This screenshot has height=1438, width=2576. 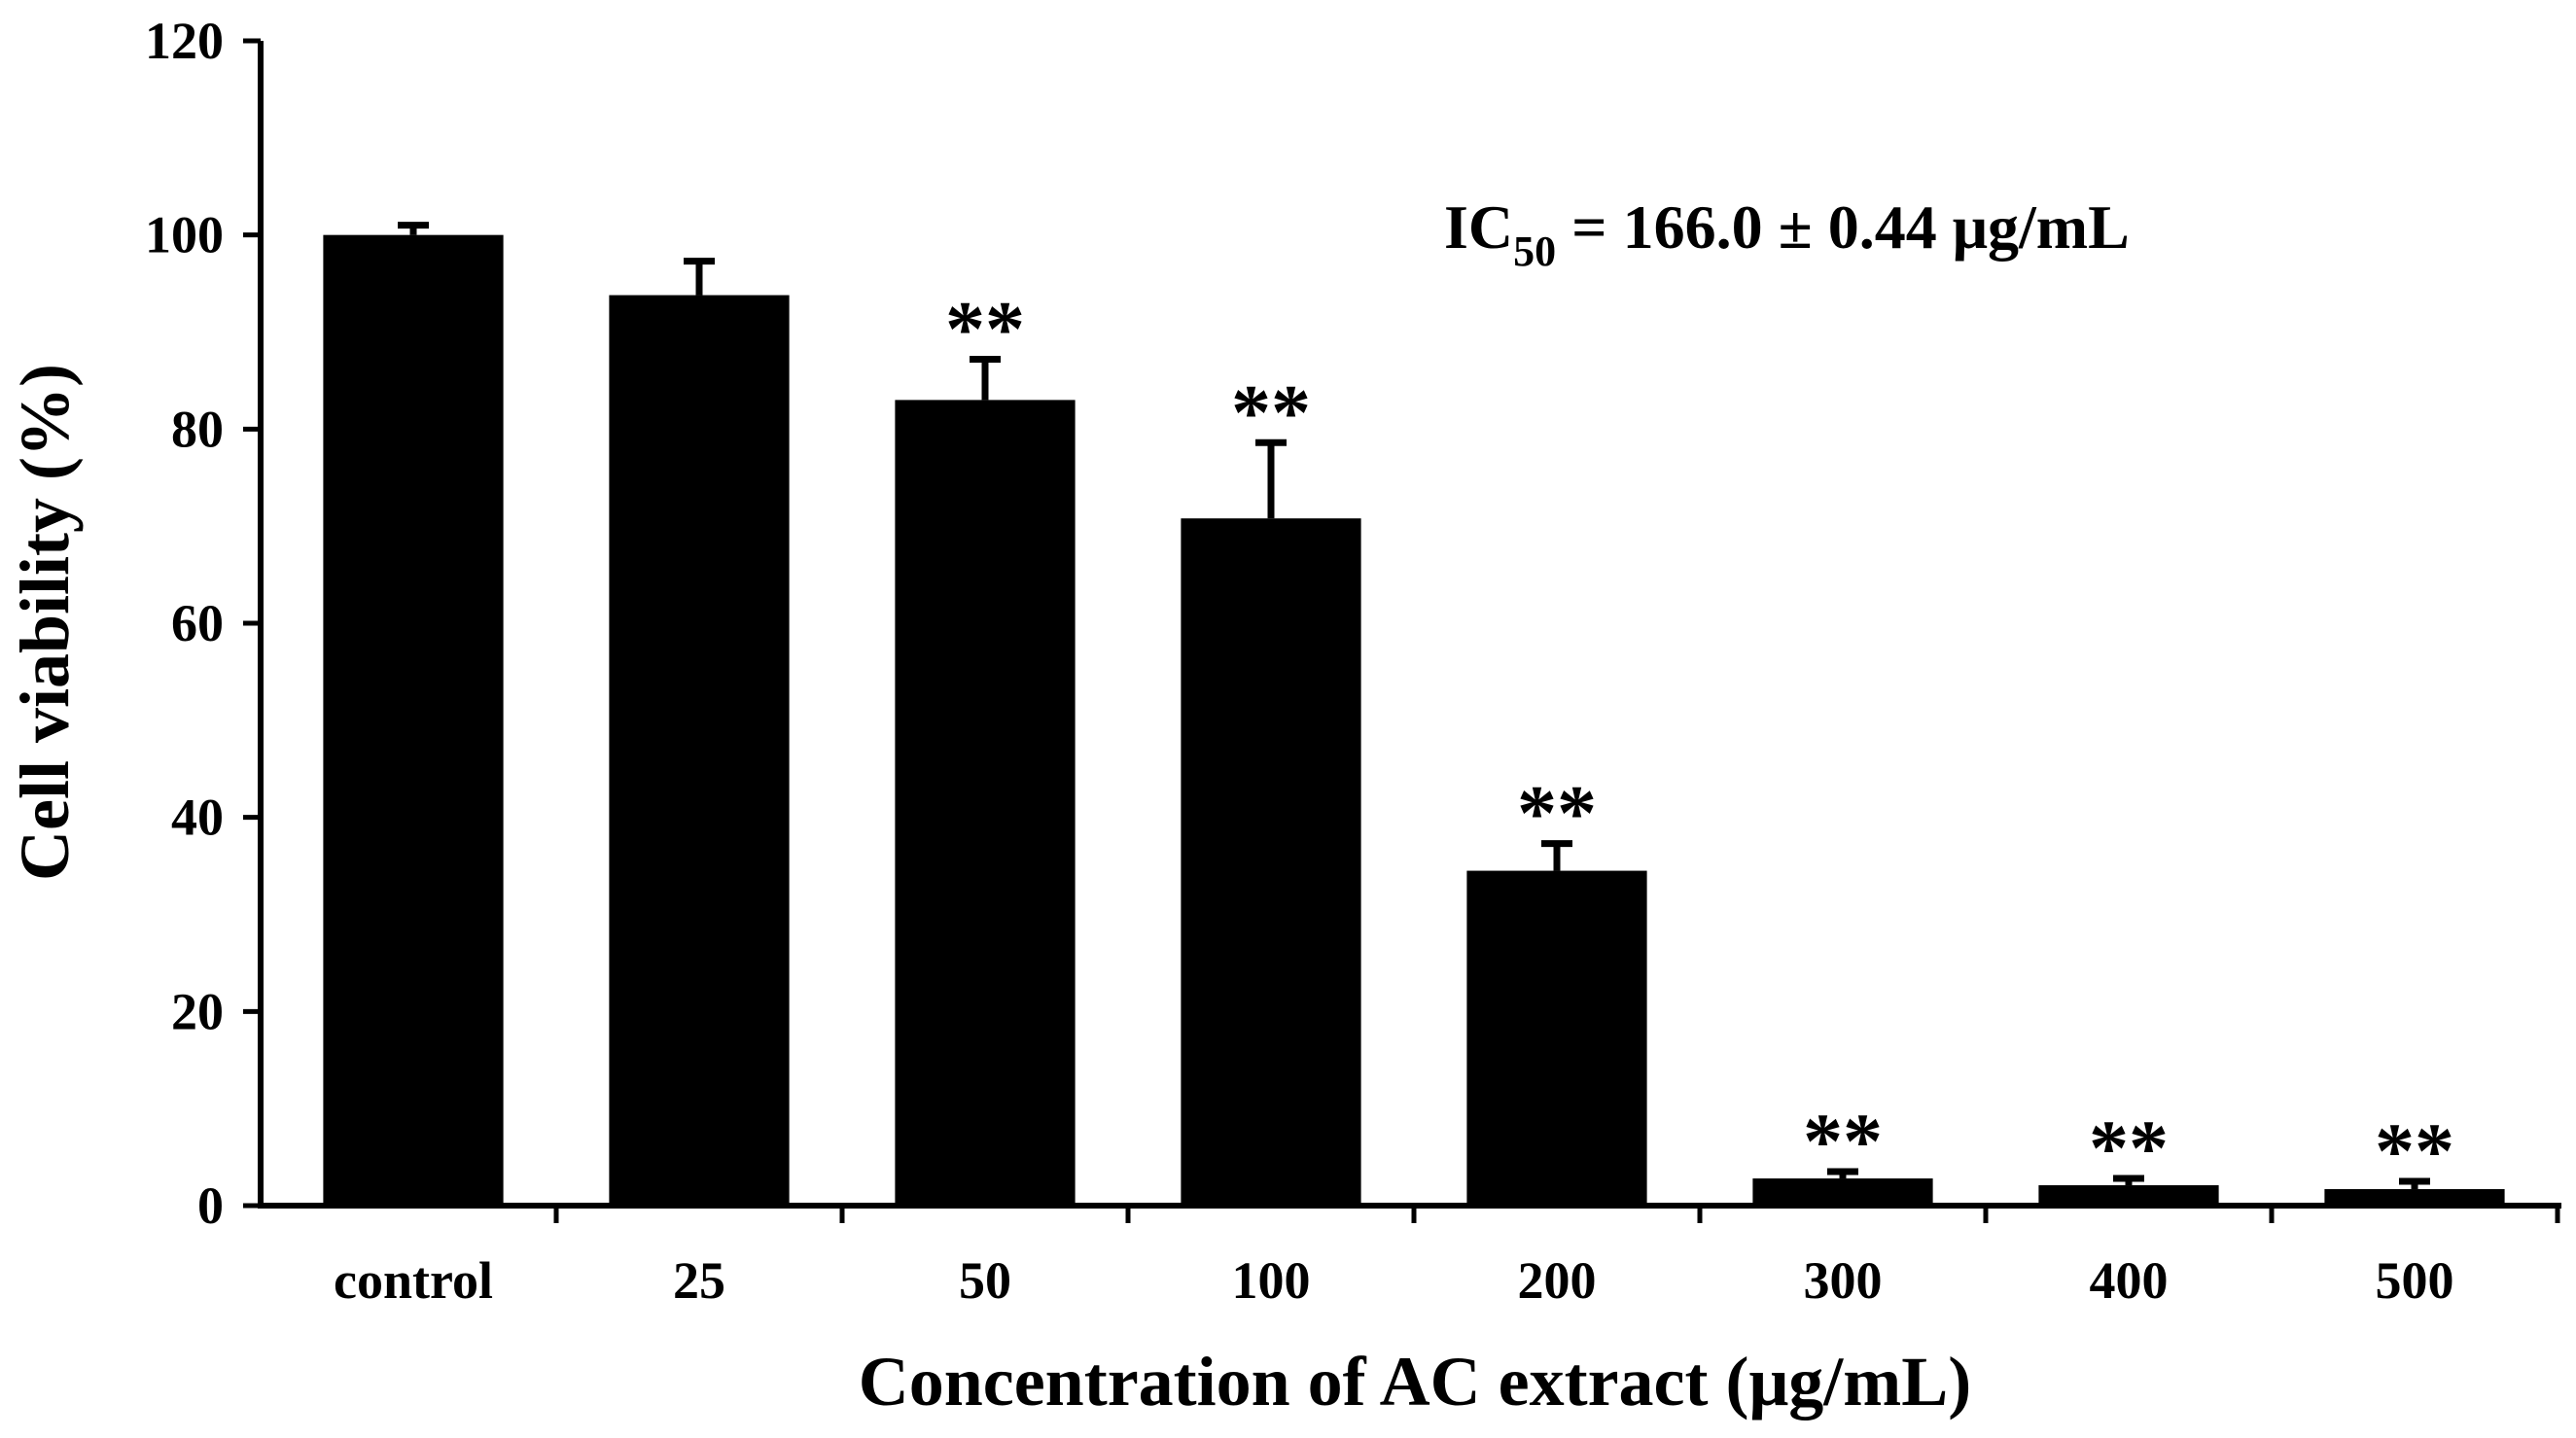 I want to click on x-tick-label: 50, so click(x=985, y=1280).